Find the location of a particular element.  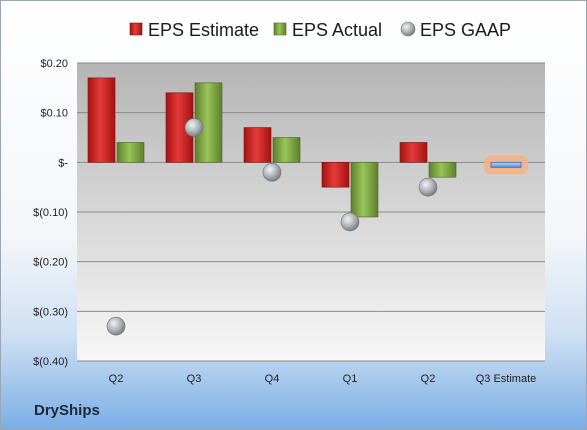

legend-label: EPS GAAP is located at coordinates (465, 30).